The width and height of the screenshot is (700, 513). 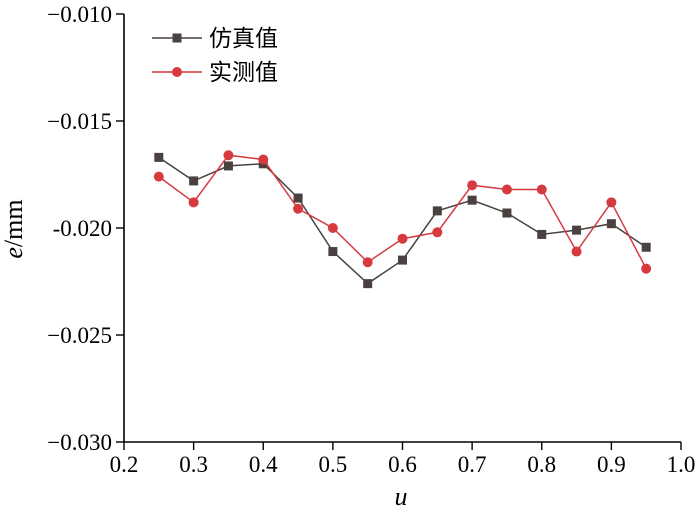 I want to click on x-tick-label: 0.5, so click(x=333, y=464).